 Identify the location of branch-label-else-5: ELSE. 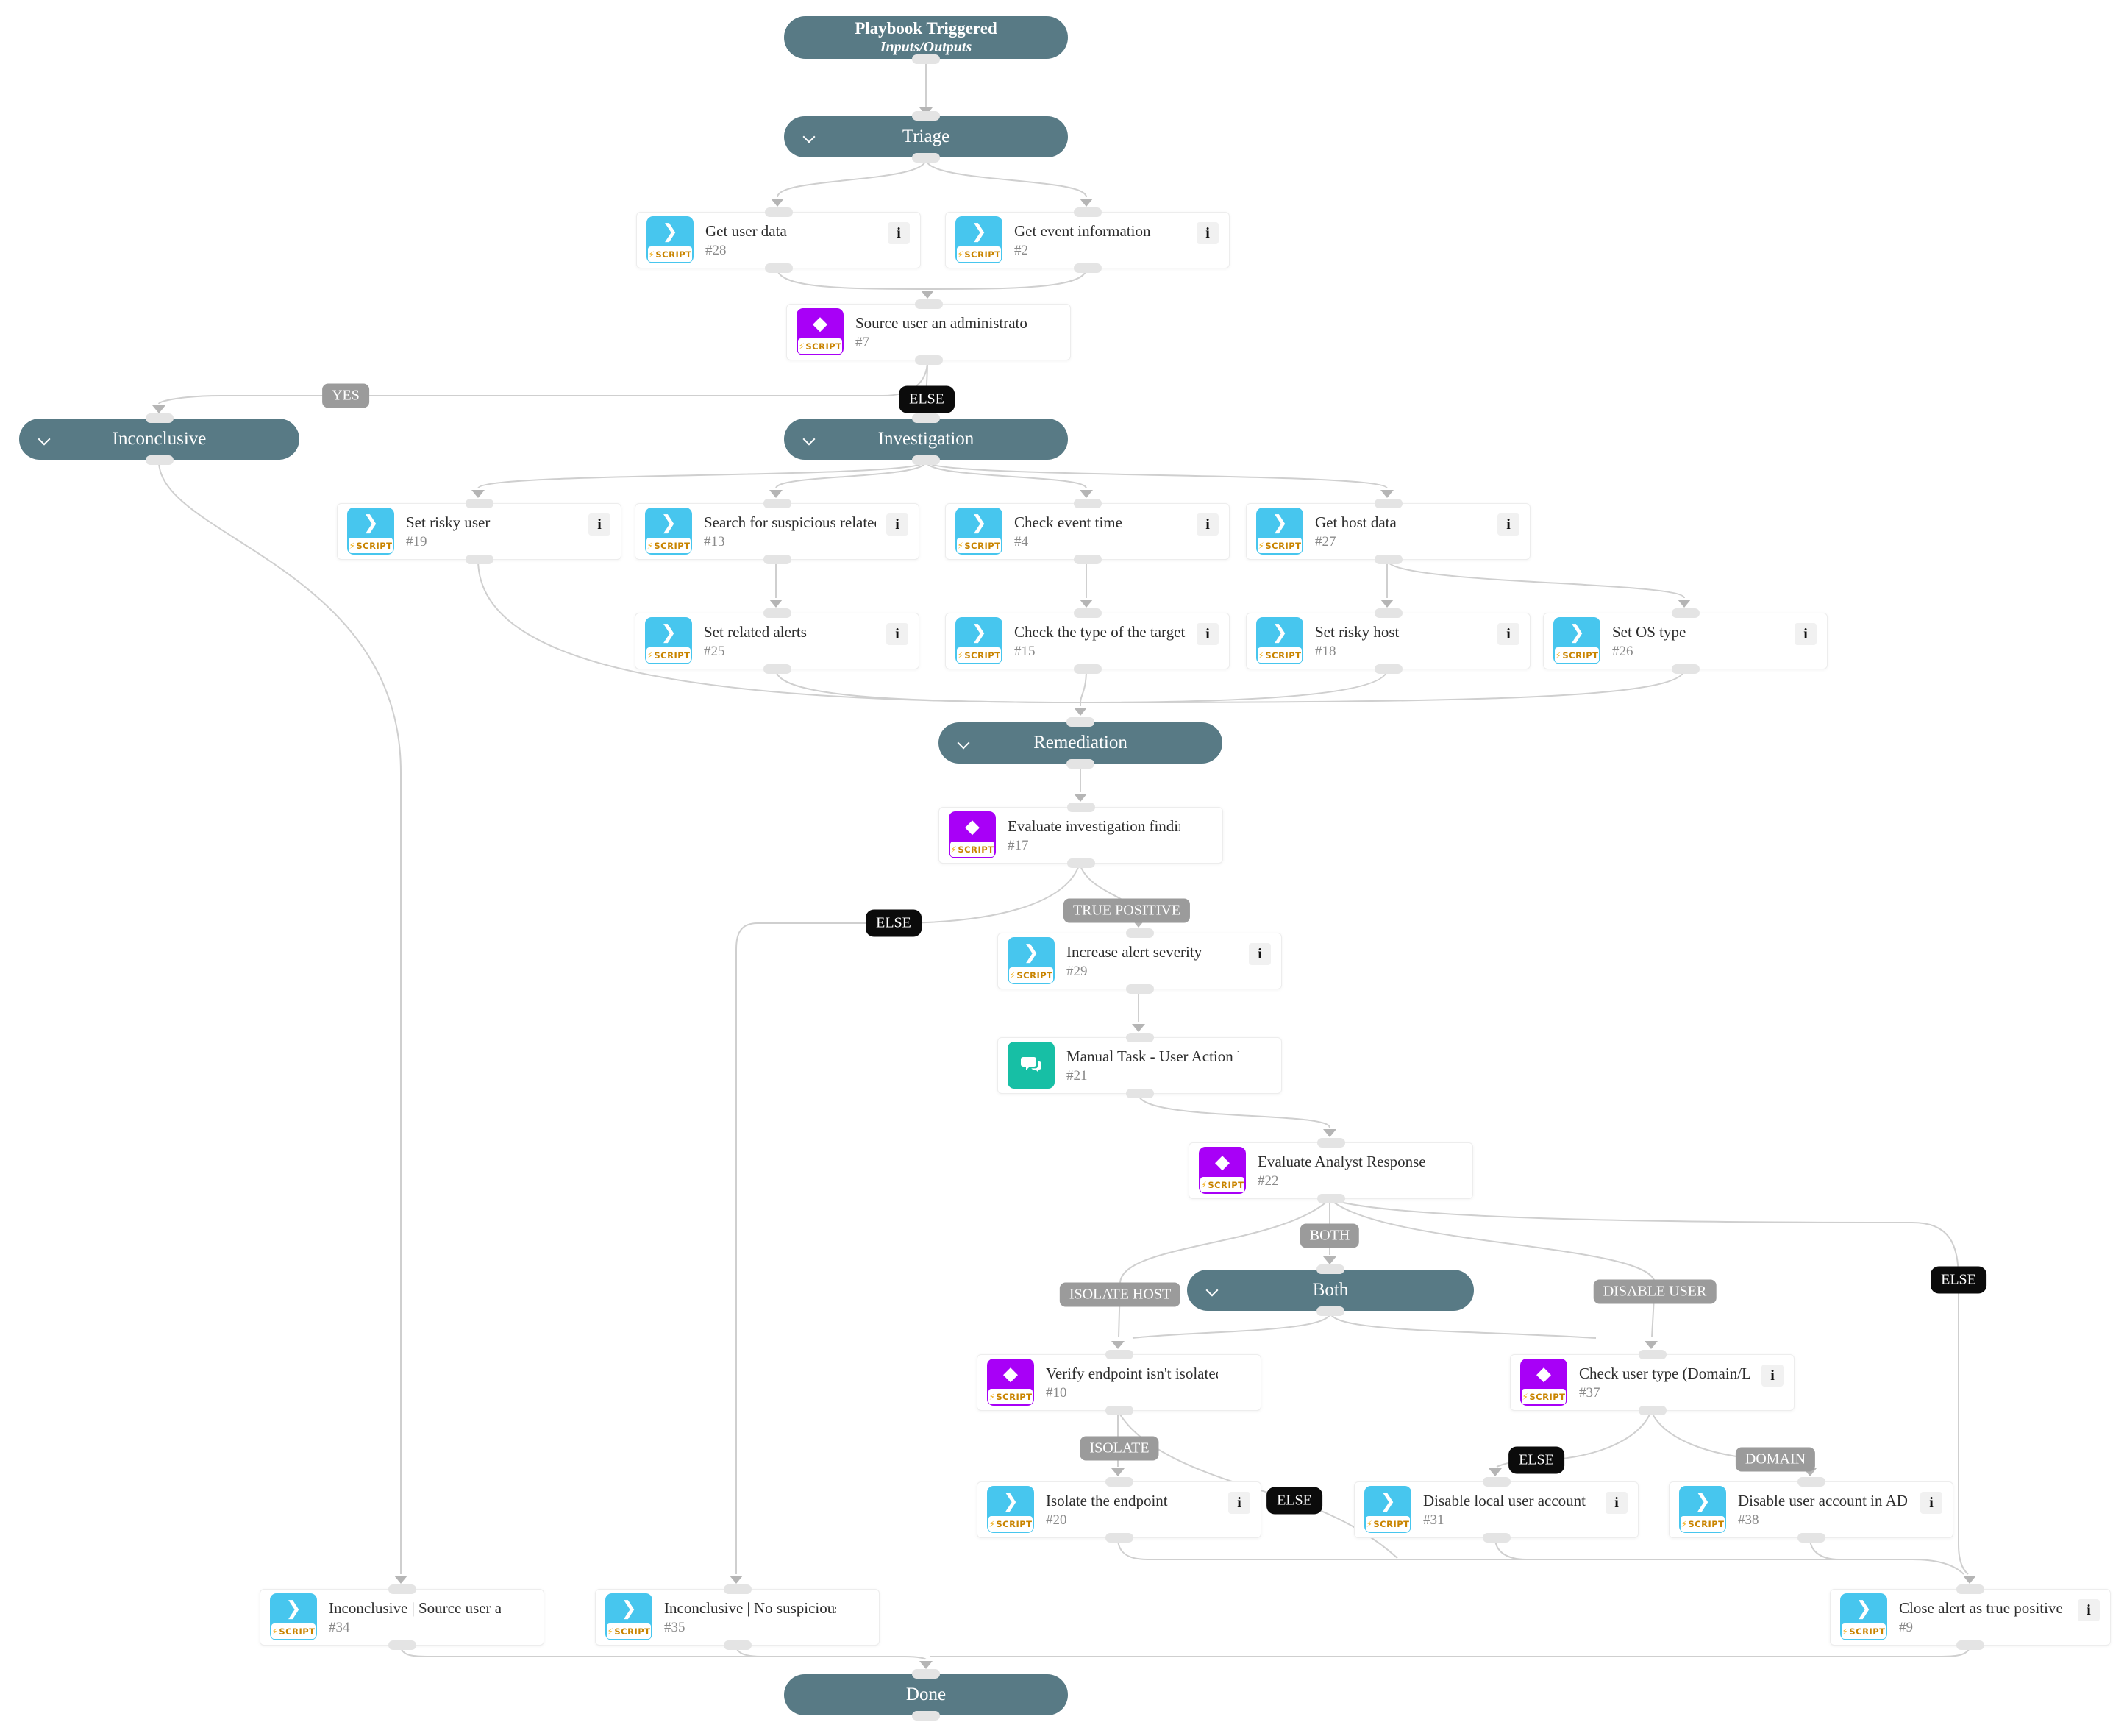
(1294, 1501).